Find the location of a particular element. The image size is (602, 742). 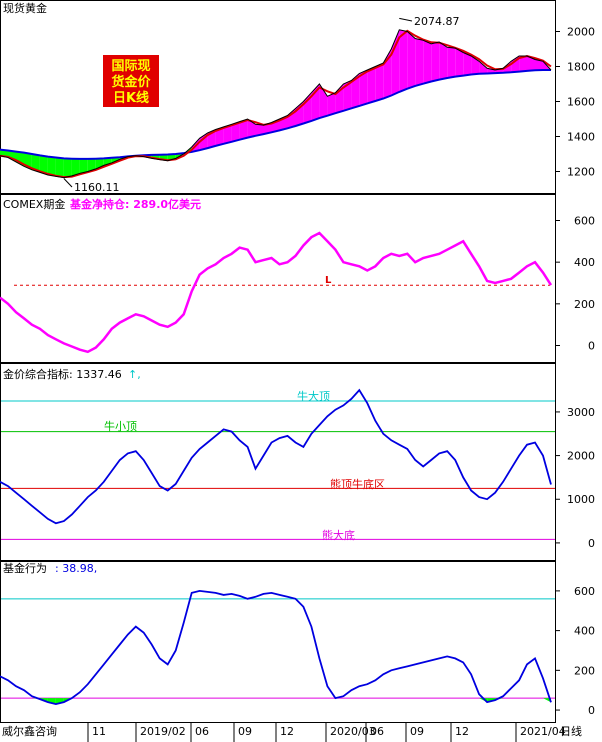

y-tick-label: 1800 is located at coordinates (581, 67).